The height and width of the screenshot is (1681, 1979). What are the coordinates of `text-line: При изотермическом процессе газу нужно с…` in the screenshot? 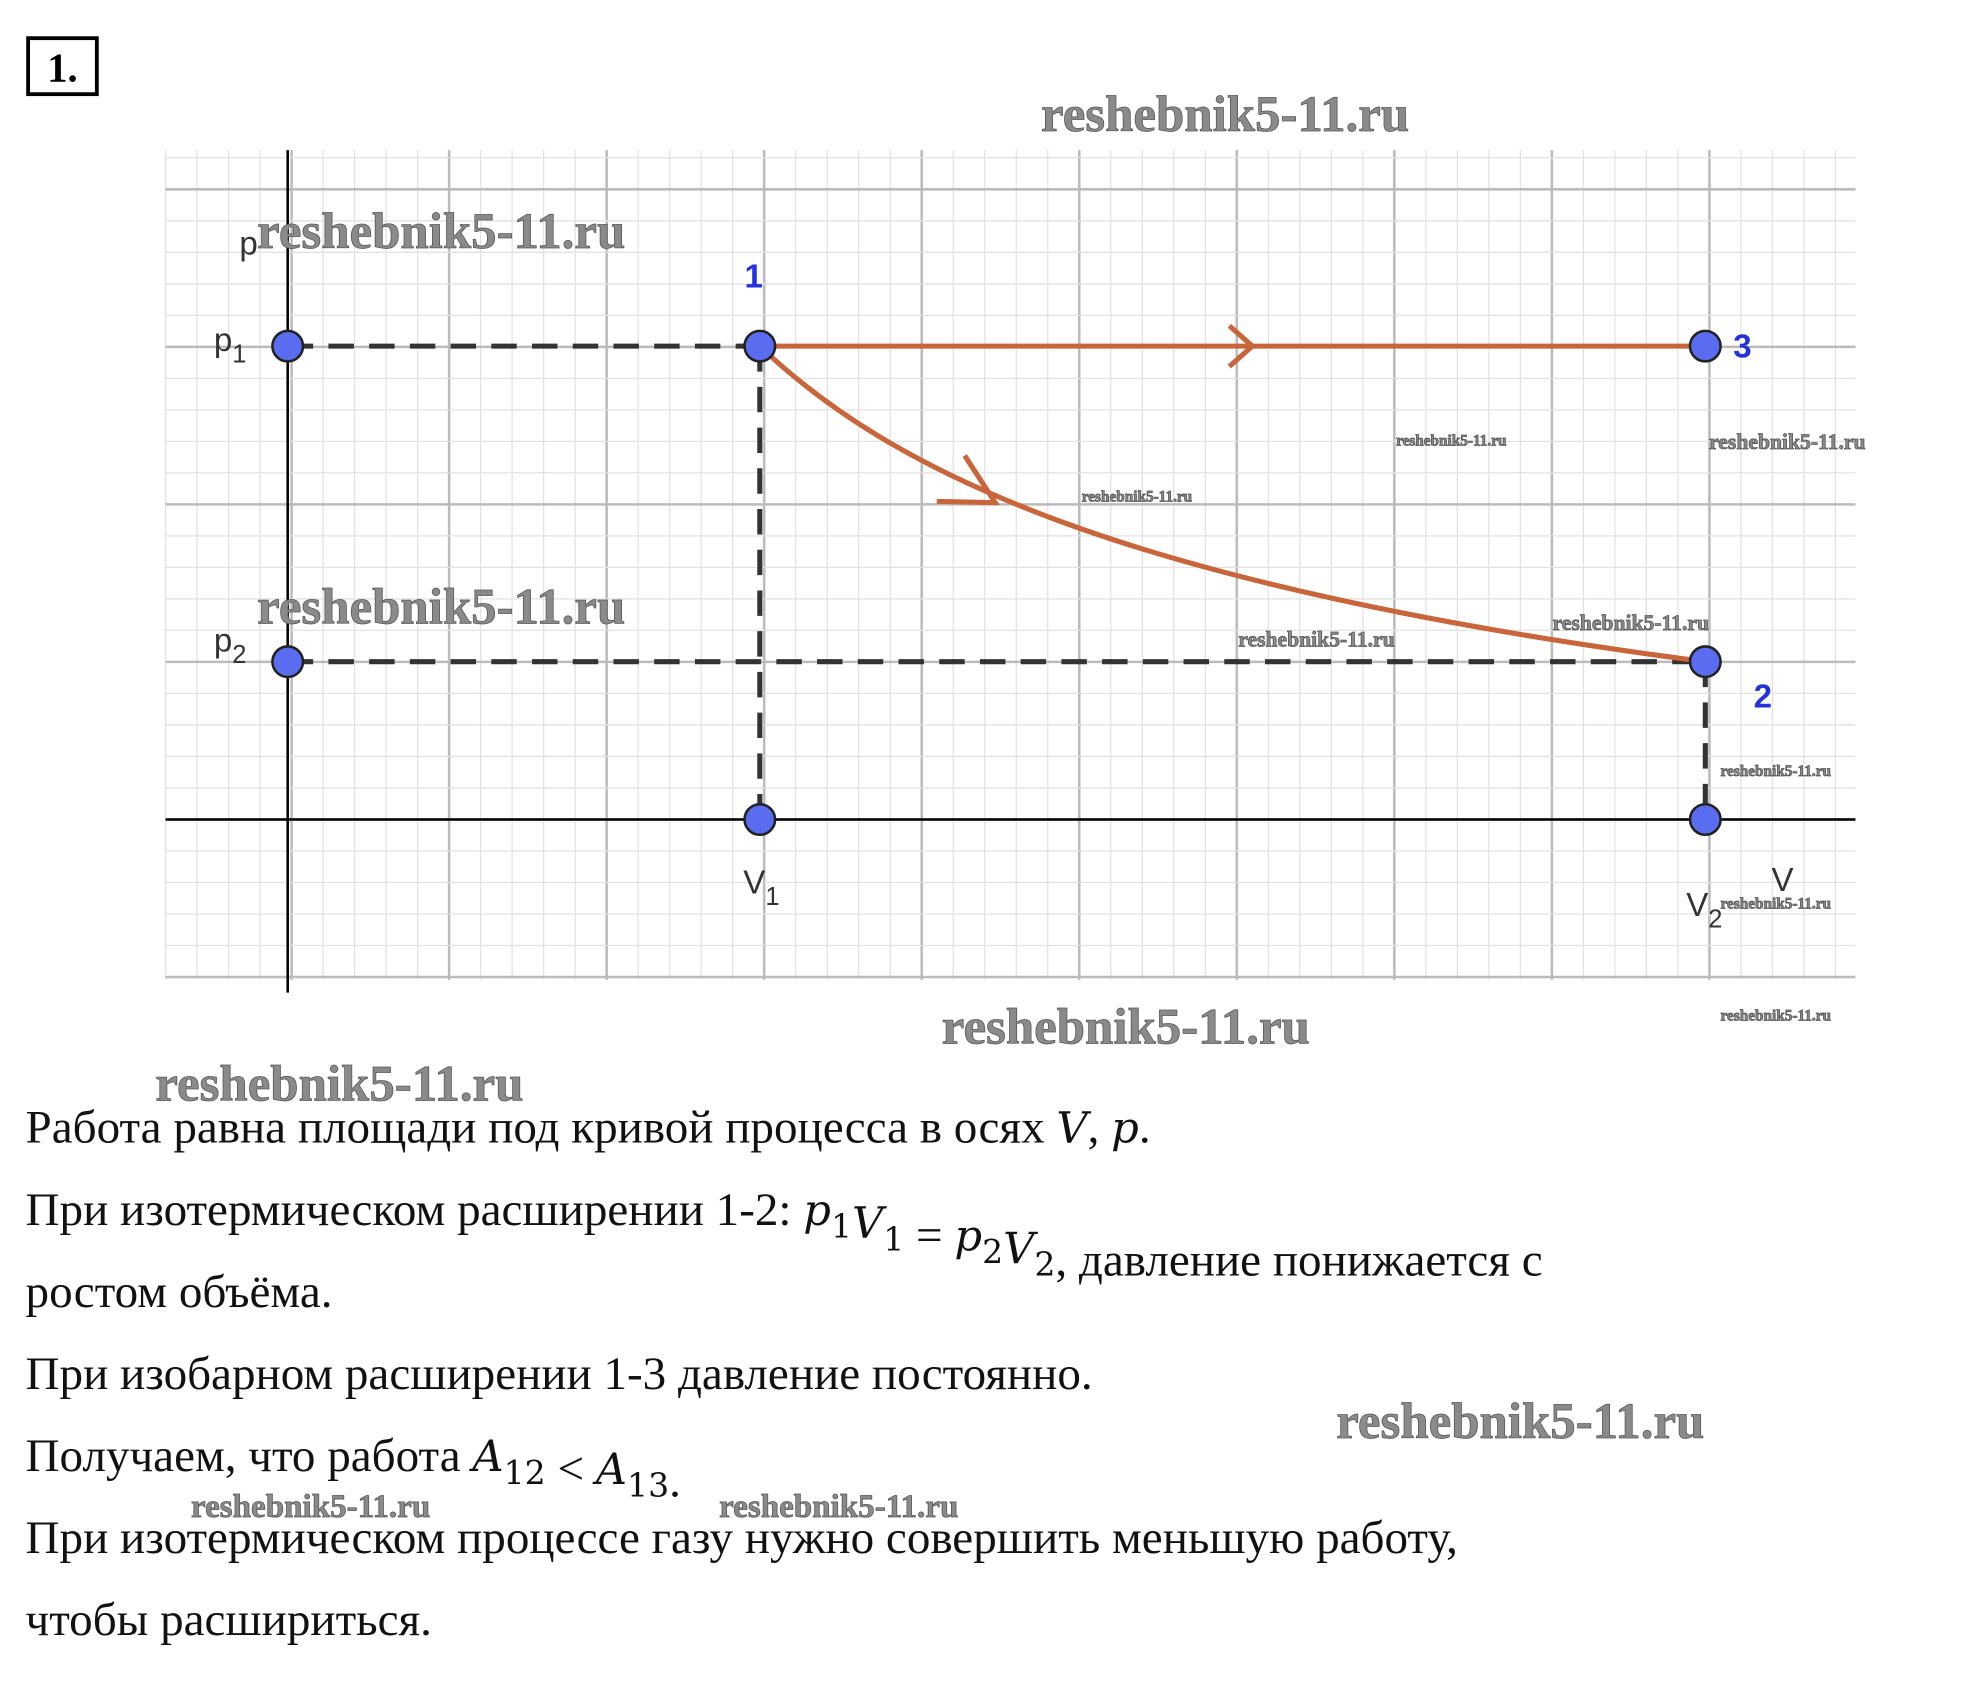 It's located at (742, 1538).